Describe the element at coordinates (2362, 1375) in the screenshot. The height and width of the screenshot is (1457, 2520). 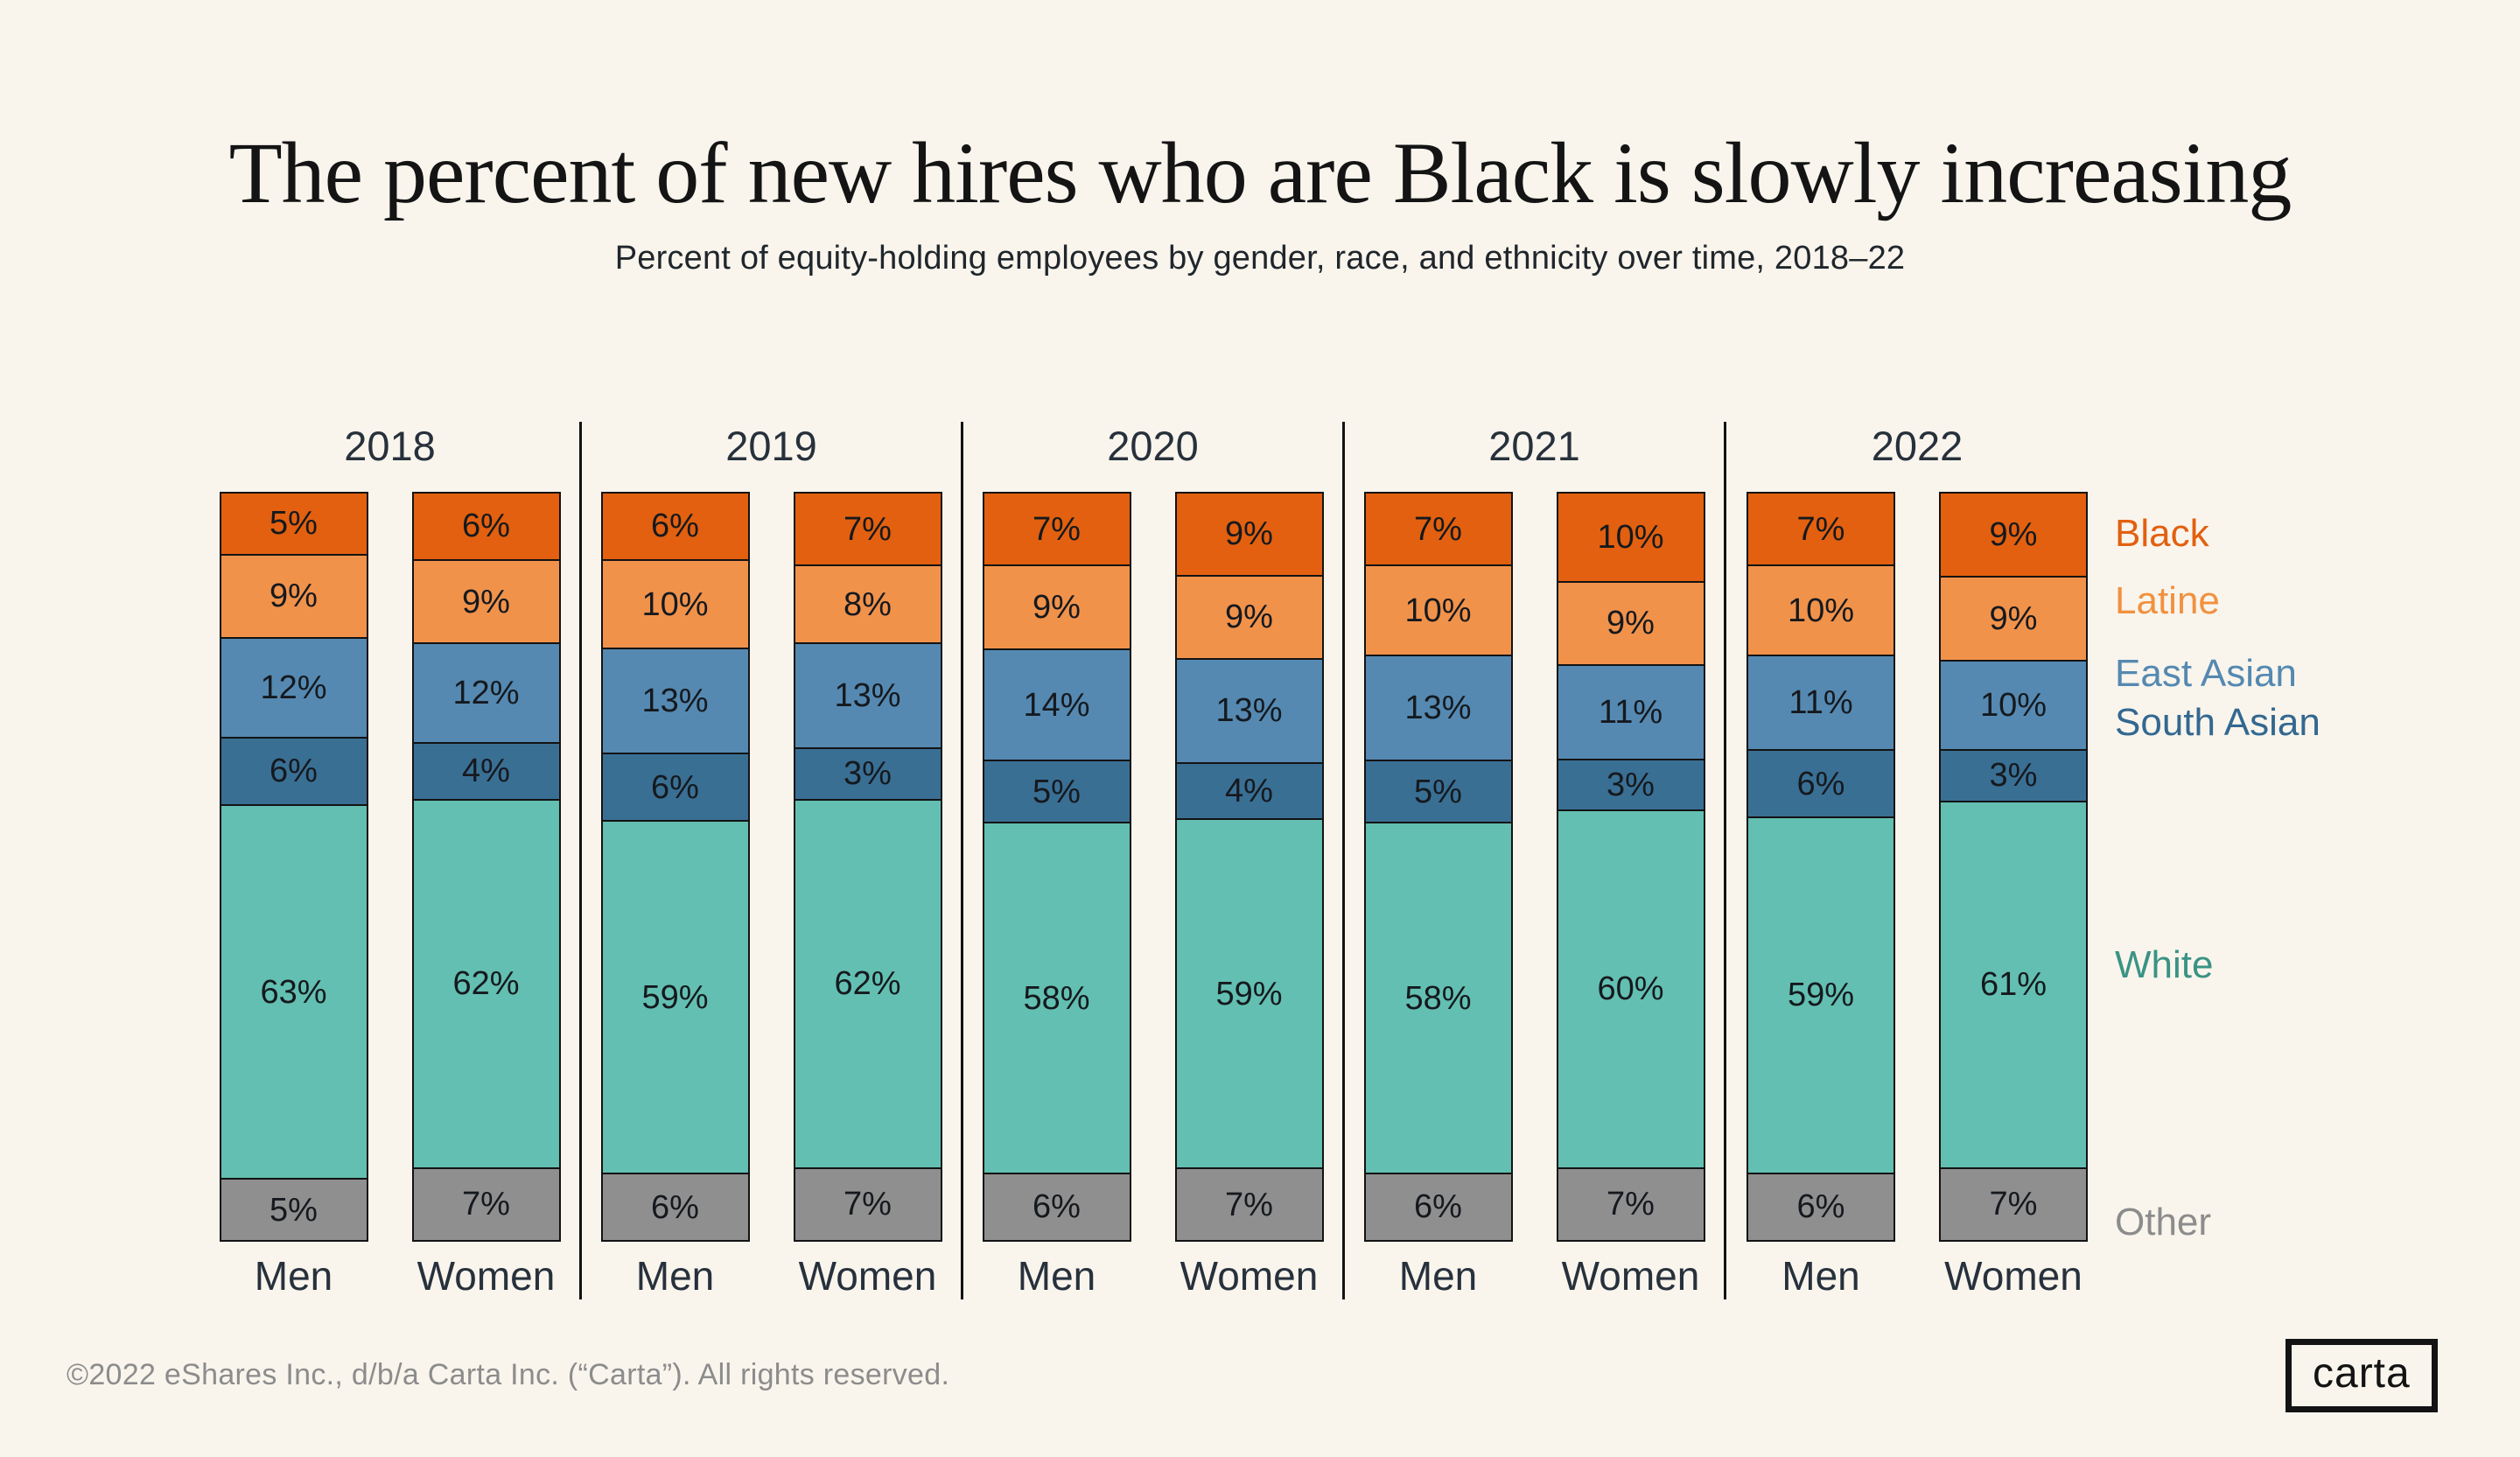
I see `carta-logo: carta` at that location.